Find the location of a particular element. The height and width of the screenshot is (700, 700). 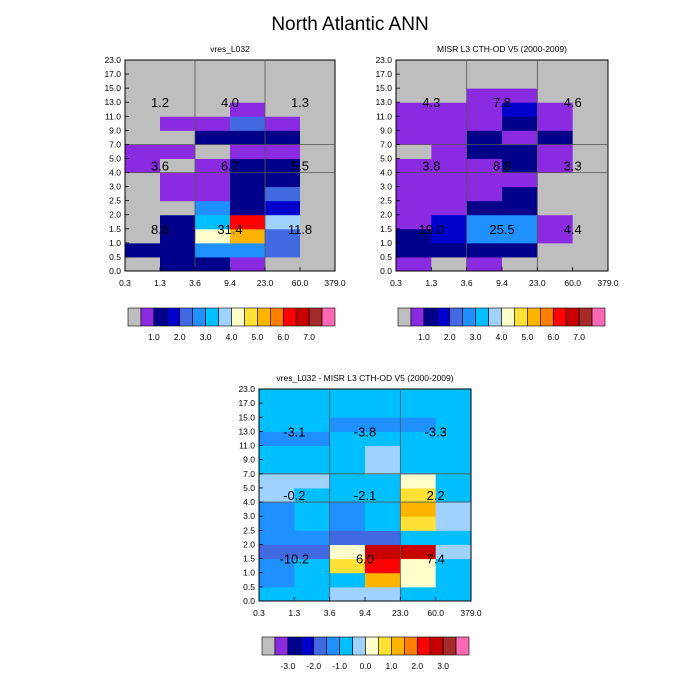

x-tick-label: 9.4 is located at coordinates (230, 283).